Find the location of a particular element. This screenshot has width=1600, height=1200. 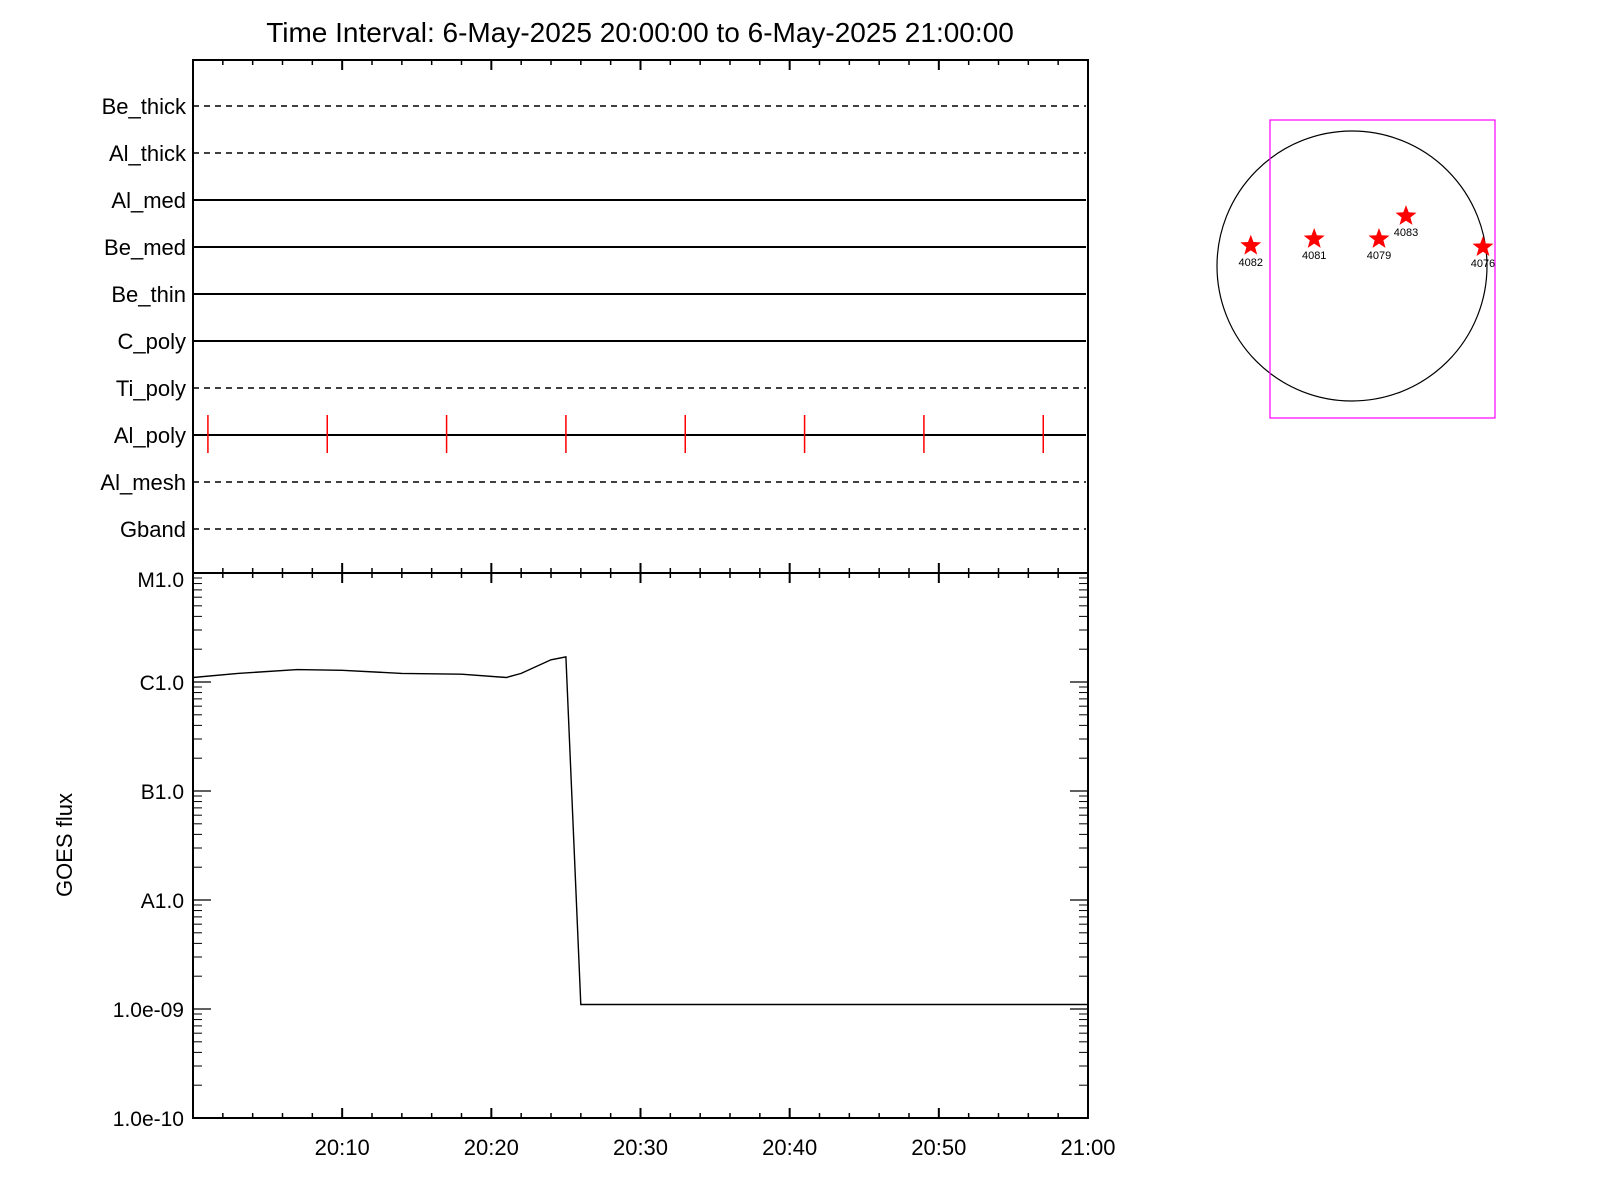

x-tick-label: 20:40 is located at coordinates (789, 1147).